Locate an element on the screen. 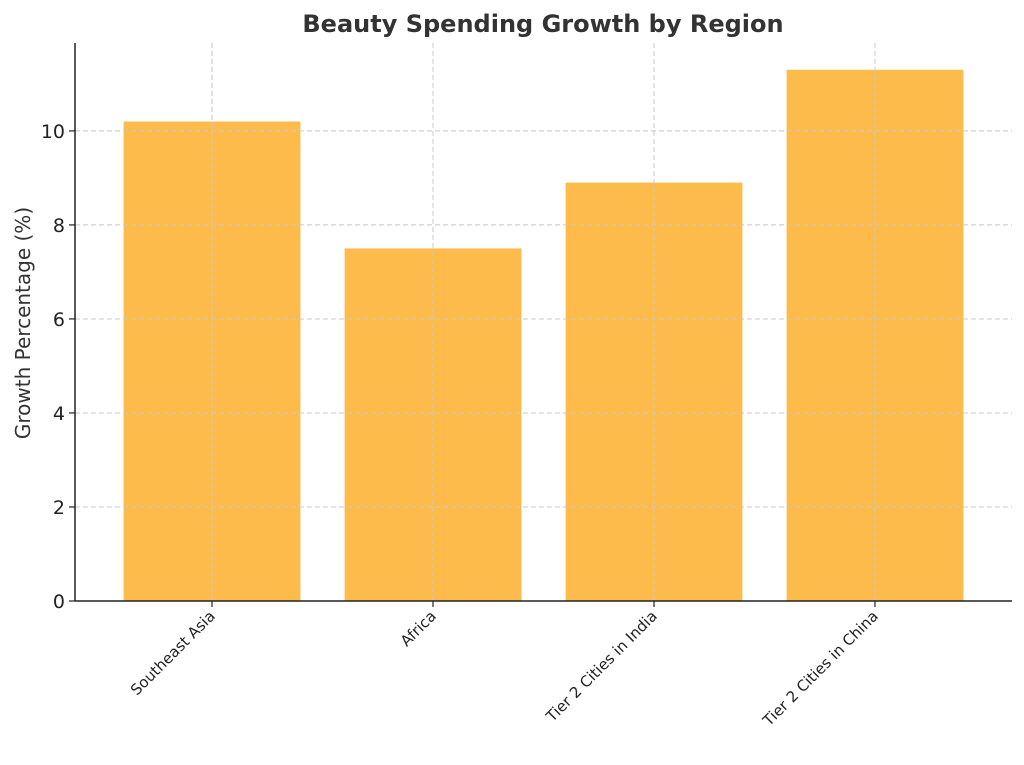  y-axis-ticks: 0 2 4 6 8 10 is located at coordinates (58, 367).